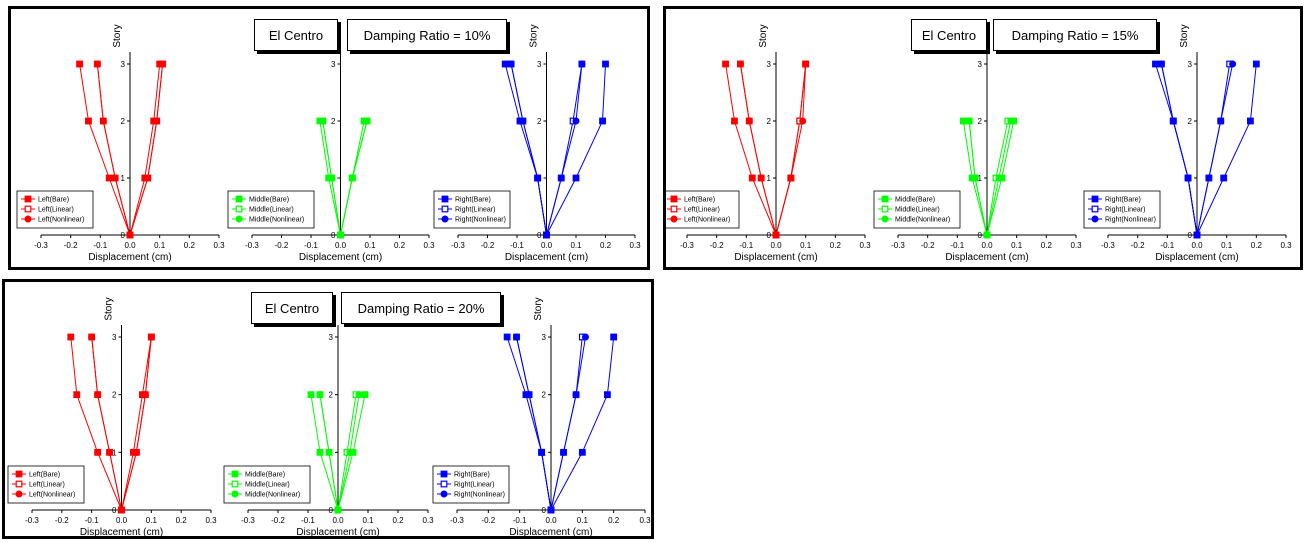 The width and height of the screenshot is (1307, 542). What do you see at coordinates (44, 475) in the screenshot?
I see `legend-entry: Left(Bare)` at bounding box center [44, 475].